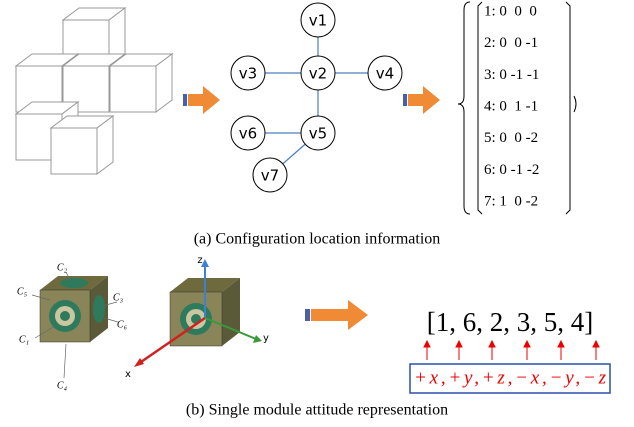 The image size is (634, 427). What do you see at coordinates (62, 267) in the screenshot?
I see `face-label: C₂` at bounding box center [62, 267].